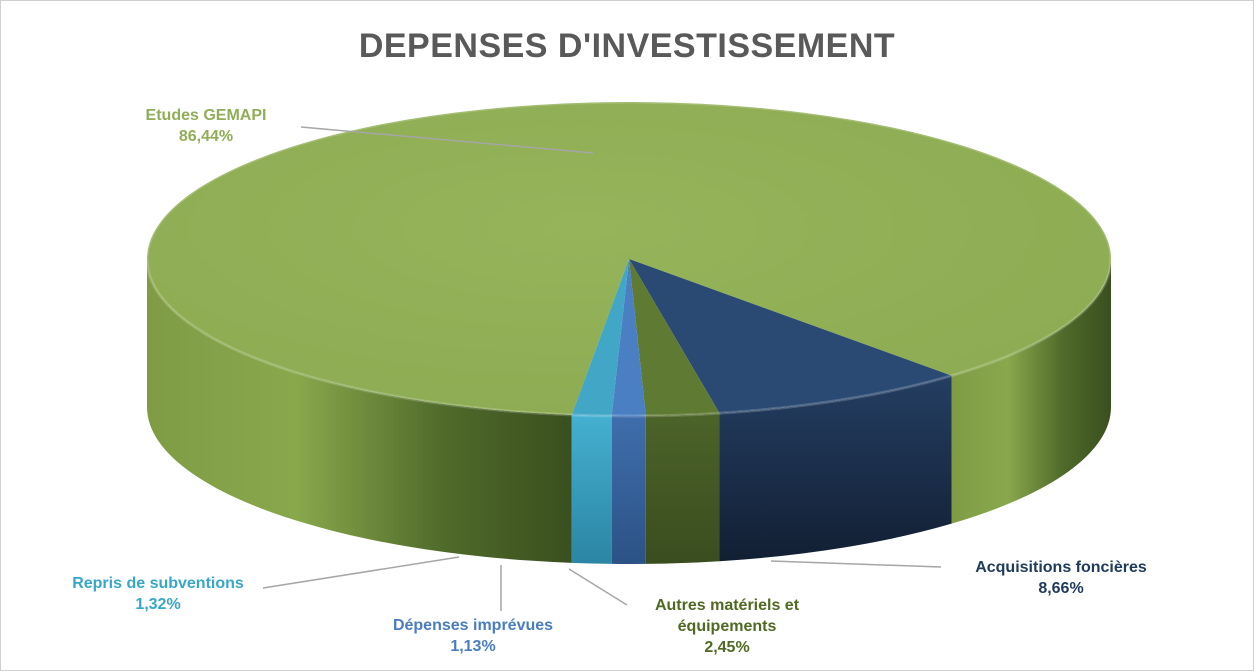 The height and width of the screenshot is (671, 1254). I want to click on slice-label-autres-materiels: Autres matériels et équipements 2,45%, so click(727, 626).